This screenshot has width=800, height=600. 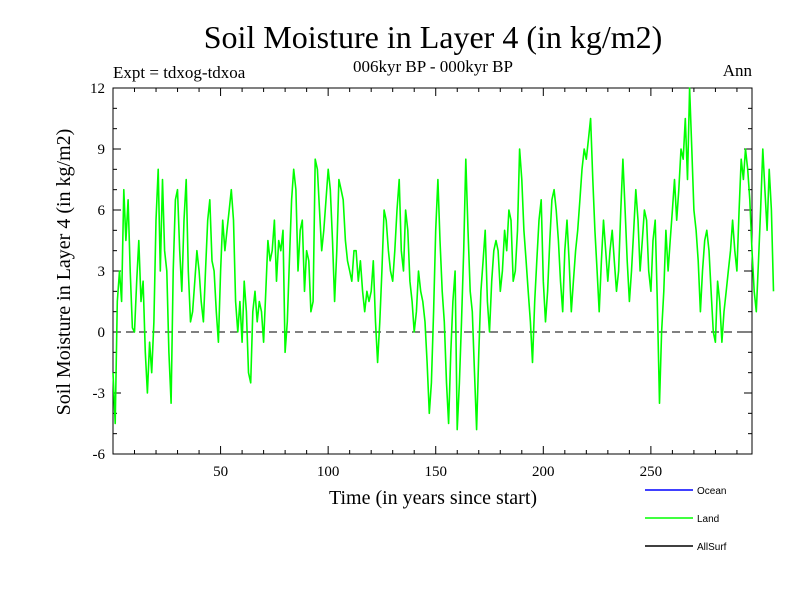 What do you see at coordinates (435, 472) in the screenshot?
I see `x-tick-label: 150` at bounding box center [435, 472].